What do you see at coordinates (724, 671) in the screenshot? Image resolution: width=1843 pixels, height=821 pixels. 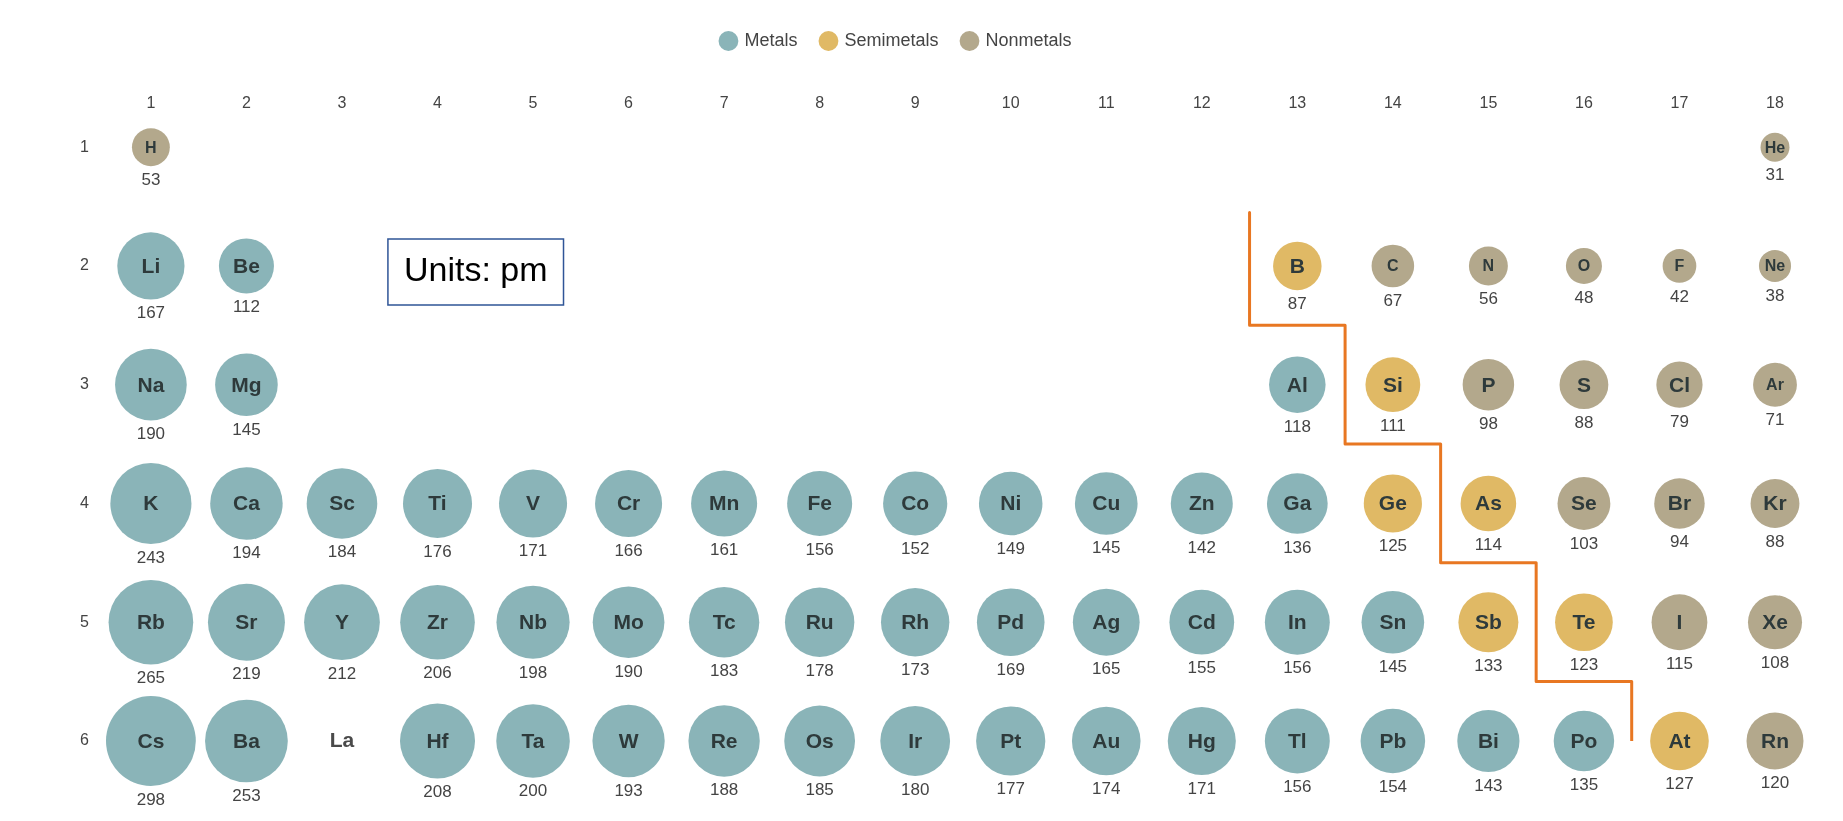 I see `data-label: 183` at bounding box center [724, 671].